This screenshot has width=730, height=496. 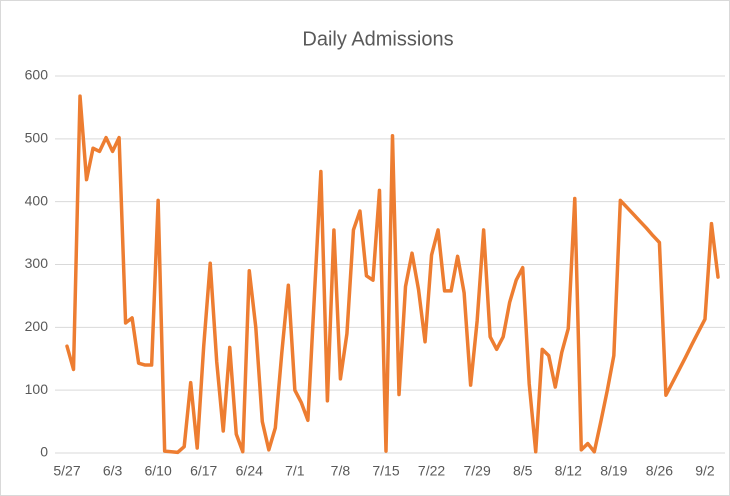 I want to click on x-tick-label: 6/3, so click(x=113, y=471).